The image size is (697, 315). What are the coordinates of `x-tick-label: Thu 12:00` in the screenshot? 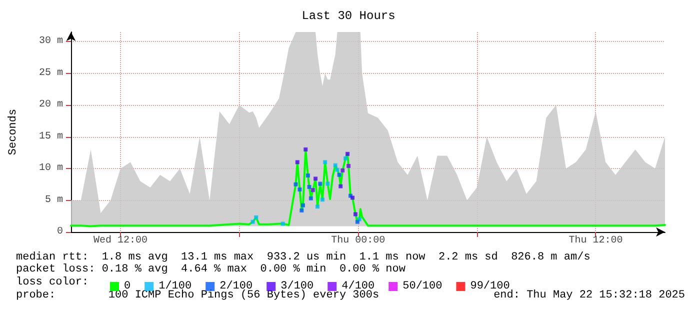 It's located at (595, 240).